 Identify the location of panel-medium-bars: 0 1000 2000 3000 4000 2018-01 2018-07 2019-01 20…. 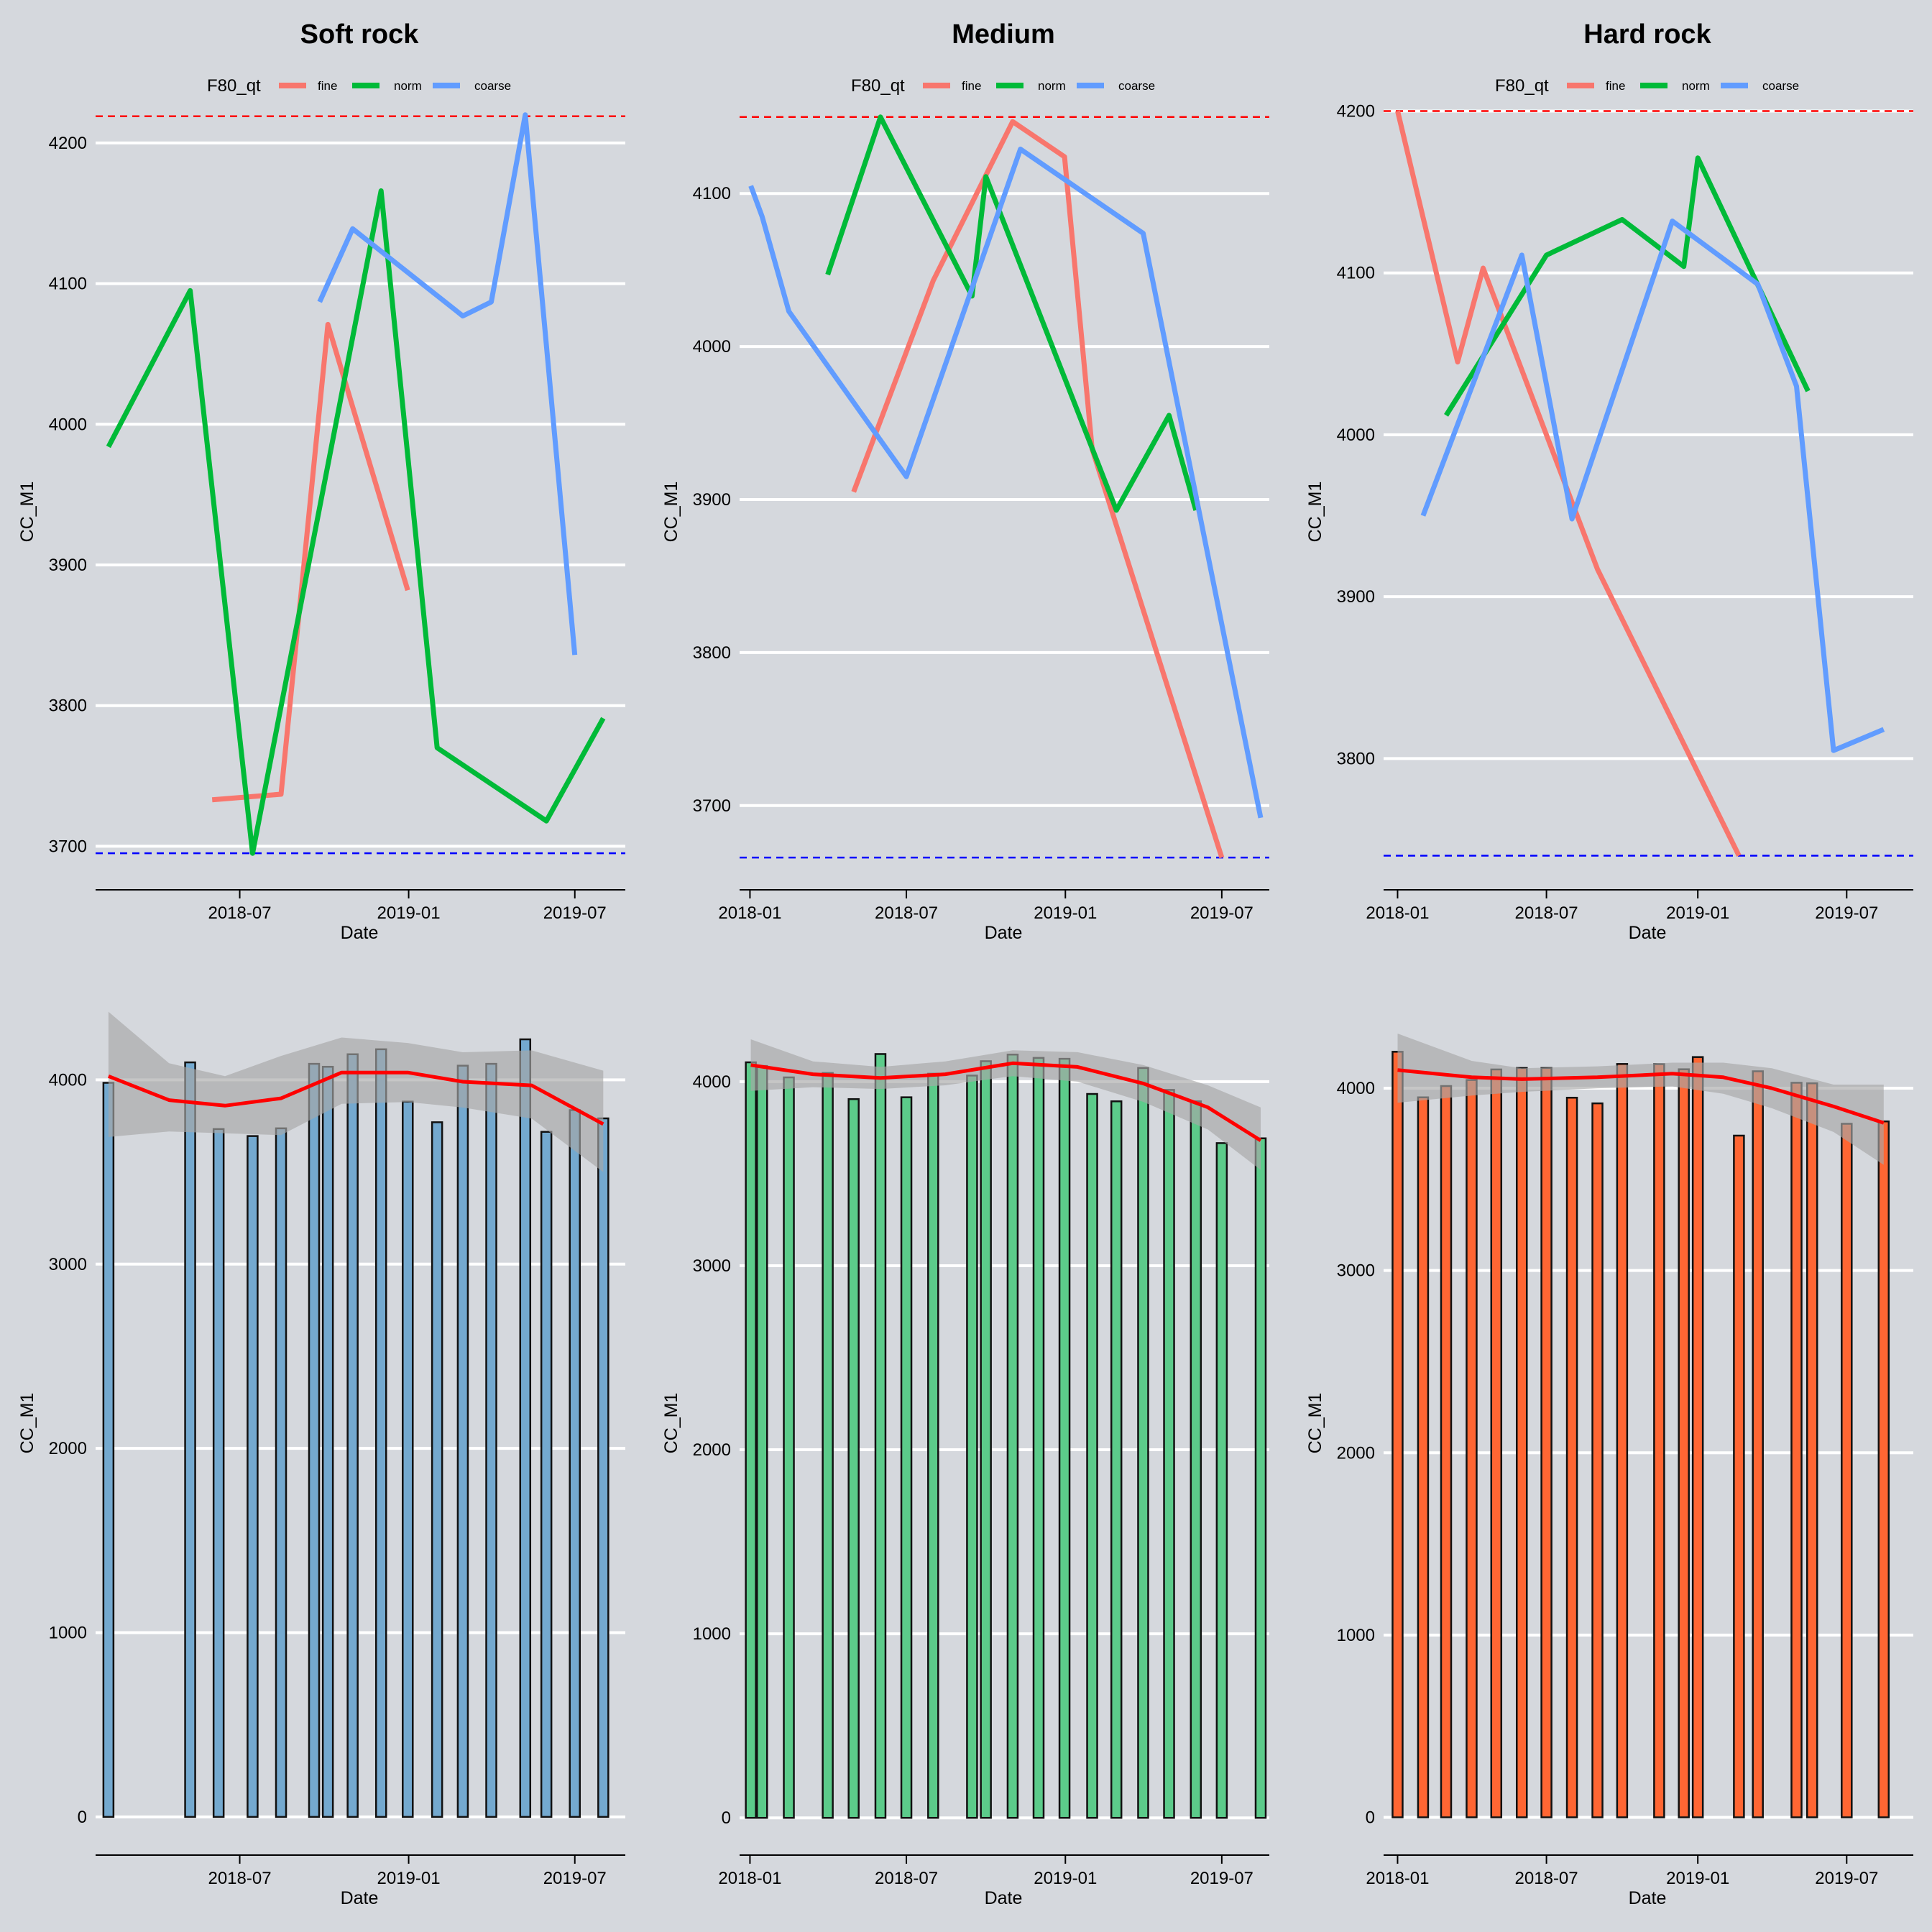
(981, 1463).